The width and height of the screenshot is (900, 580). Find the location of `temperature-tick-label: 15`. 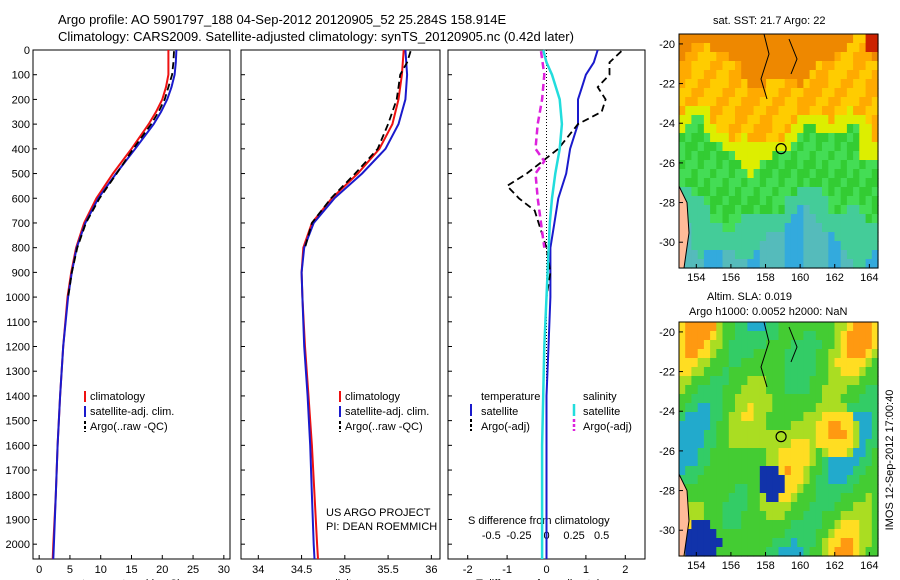

temperature-tick-label: 15 is located at coordinates (131, 570).